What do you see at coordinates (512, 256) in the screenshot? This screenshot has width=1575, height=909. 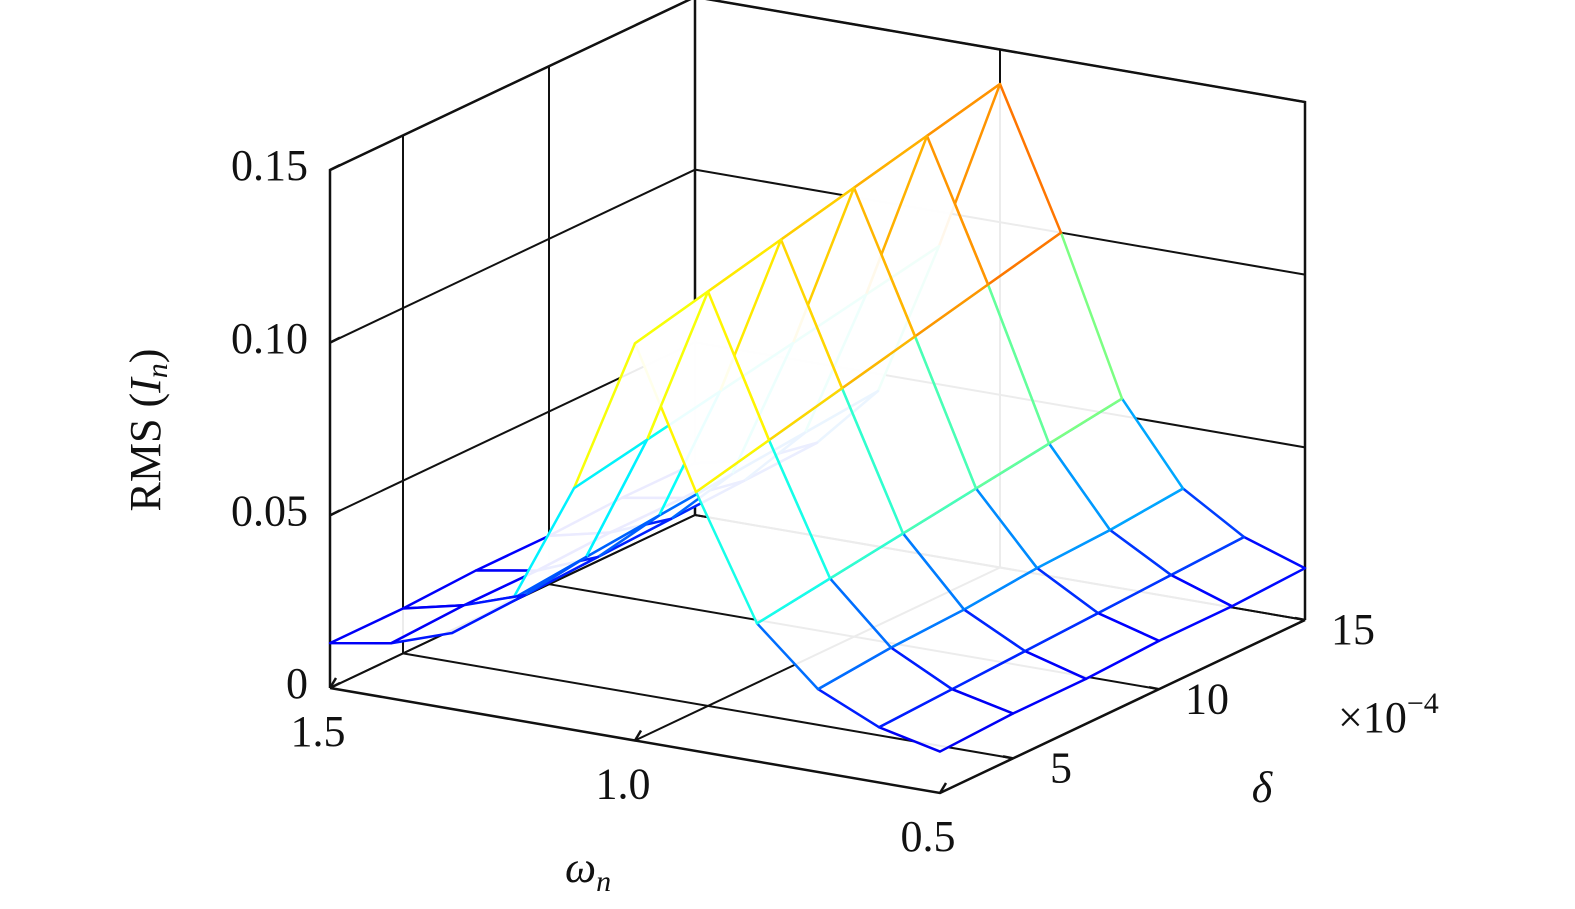 I see `grid-line` at bounding box center [512, 256].